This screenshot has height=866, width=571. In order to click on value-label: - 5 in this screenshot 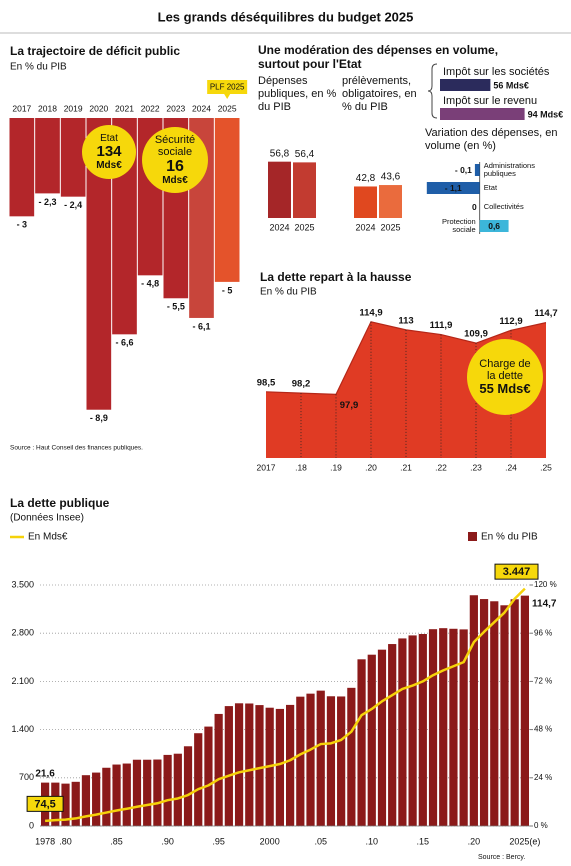, I will do `click(227, 290)`.